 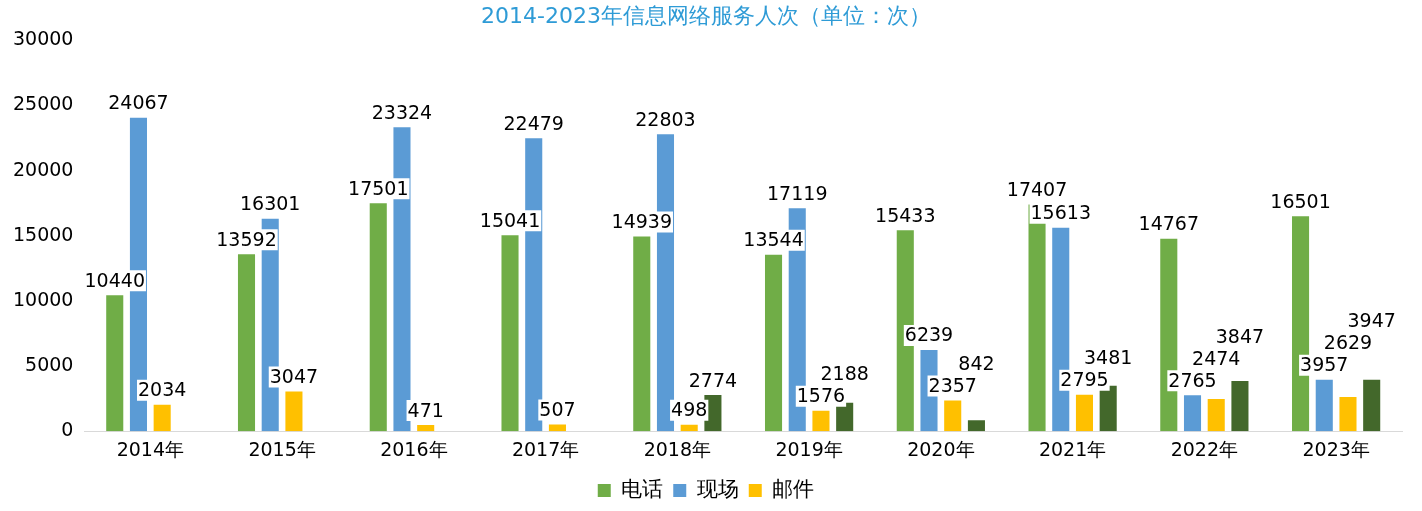 I want to click on data-label: 23324, so click(x=402, y=111).